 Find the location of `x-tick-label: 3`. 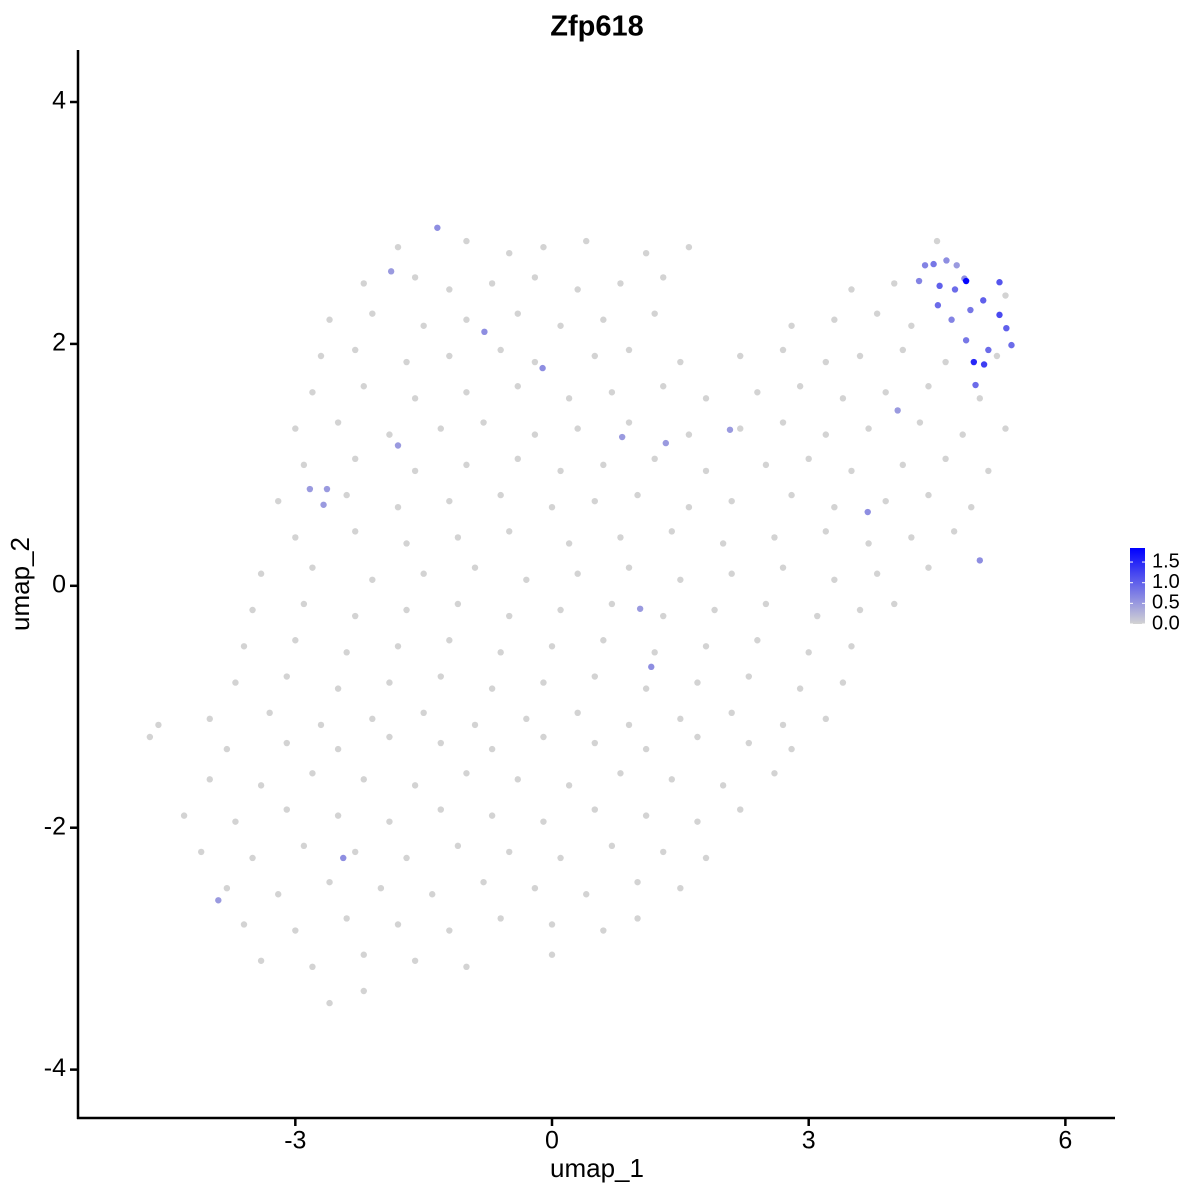

x-tick-label: 3 is located at coordinates (809, 1141).